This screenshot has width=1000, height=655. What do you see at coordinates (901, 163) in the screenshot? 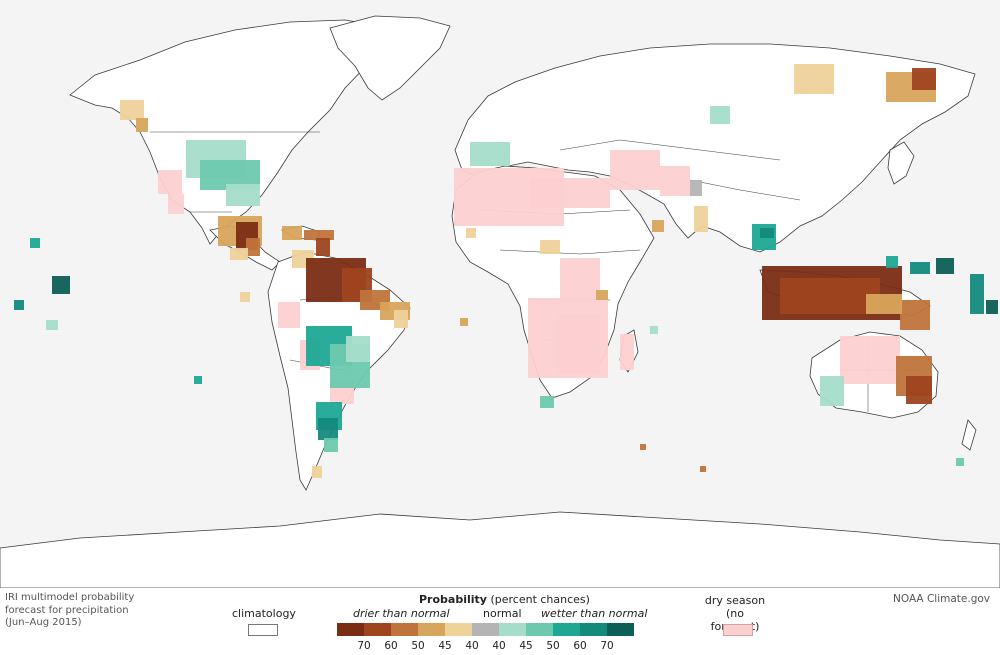
I see `japan-landmass` at bounding box center [901, 163].